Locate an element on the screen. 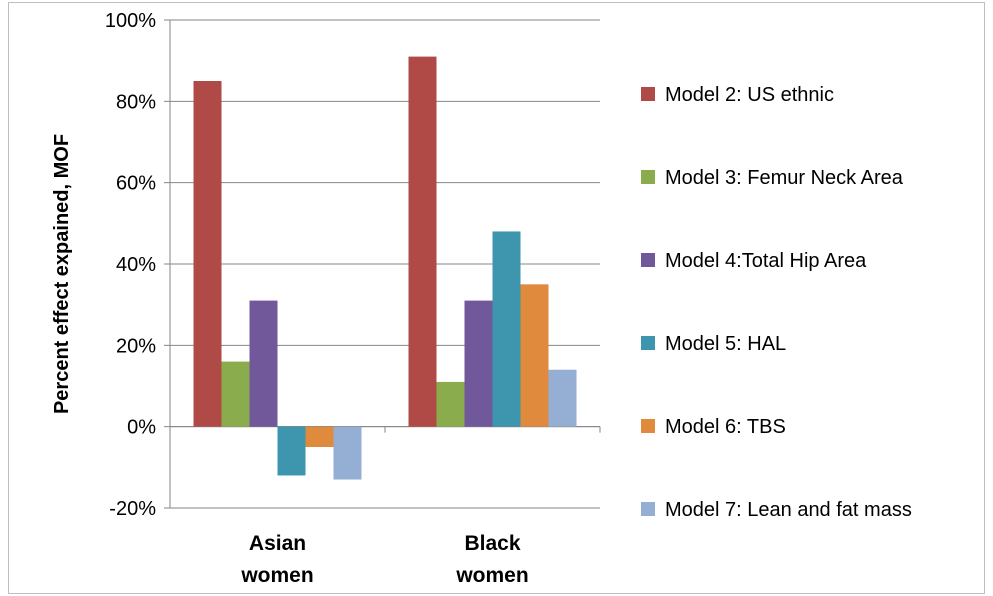 Image resolution: width=993 pixels, height=596 pixels. x-category-label: Black is located at coordinates (492, 543).